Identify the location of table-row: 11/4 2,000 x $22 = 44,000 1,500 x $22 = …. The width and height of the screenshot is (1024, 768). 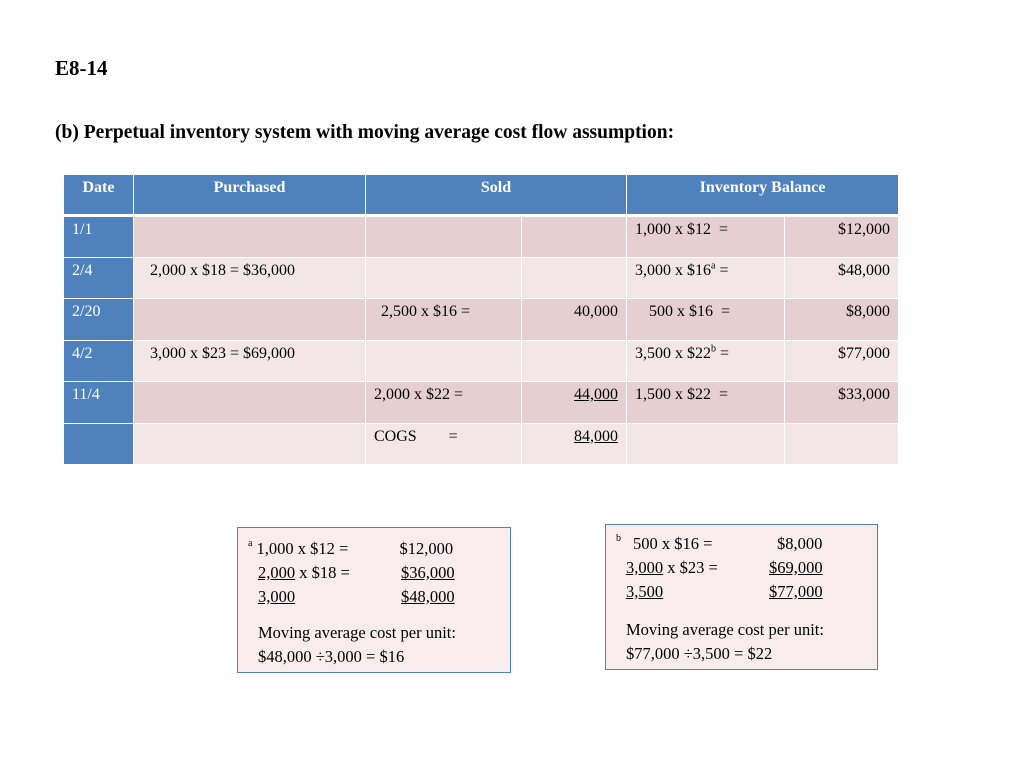
(481, 402).